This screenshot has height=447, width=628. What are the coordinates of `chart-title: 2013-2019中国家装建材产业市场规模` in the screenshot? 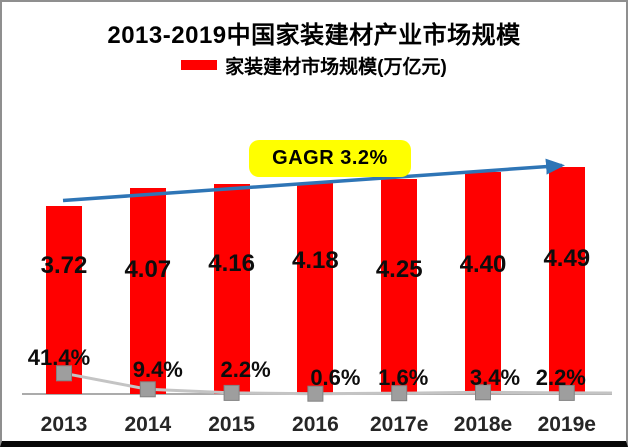 It's located at (314, 35).